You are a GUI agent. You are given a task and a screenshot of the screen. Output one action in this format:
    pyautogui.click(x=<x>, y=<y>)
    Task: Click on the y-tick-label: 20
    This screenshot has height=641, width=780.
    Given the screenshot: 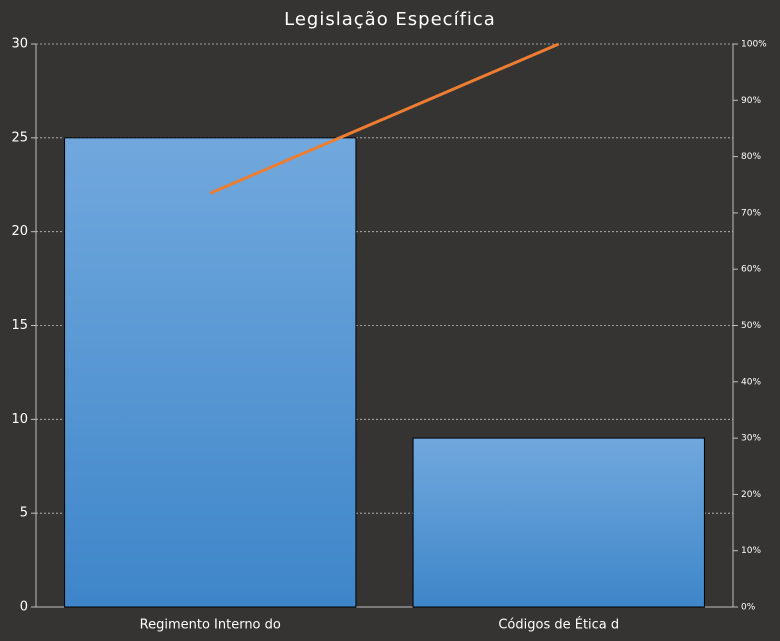 What is the action you would take?
    pyautogui.click(x=19, y=231)
    